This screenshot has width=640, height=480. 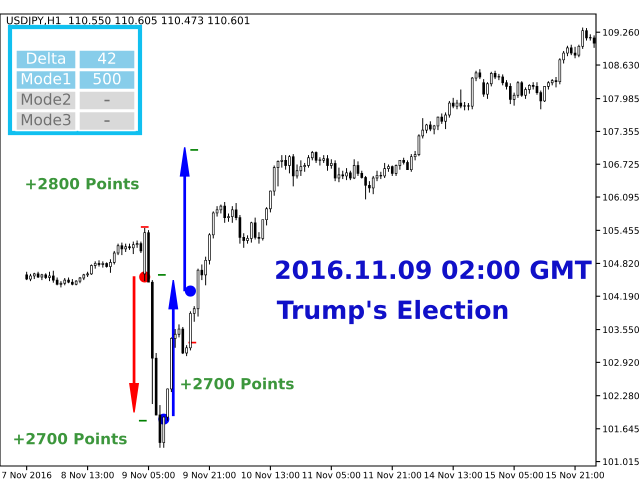 What do you see at coordinates (392, 312) in the screenshot?
I see `annotation: Trump's Election` at bounding box center [392, 312].